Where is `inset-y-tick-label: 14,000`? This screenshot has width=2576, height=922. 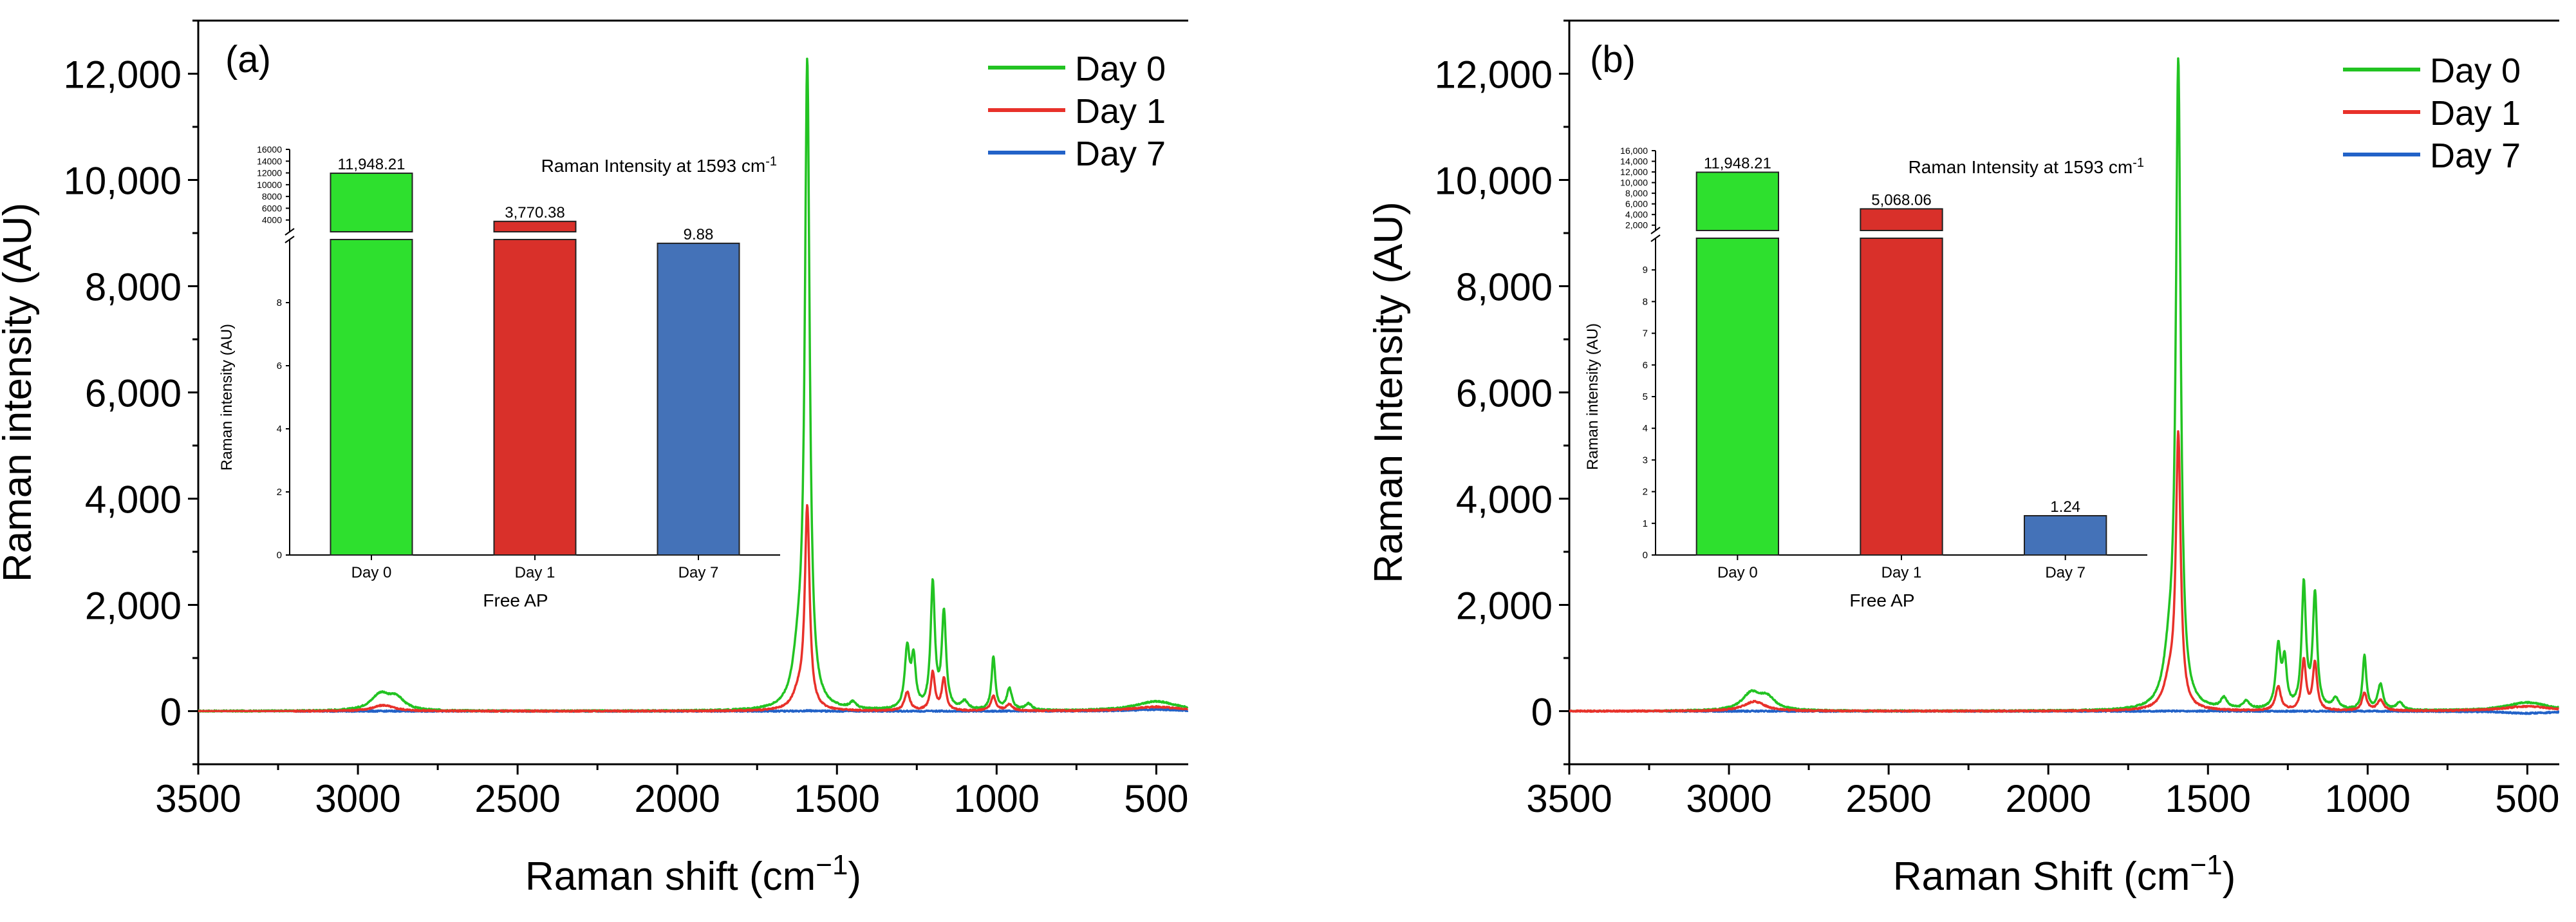
inset-y-tick-label: 14,000 is located at coordinates (1634, 161).